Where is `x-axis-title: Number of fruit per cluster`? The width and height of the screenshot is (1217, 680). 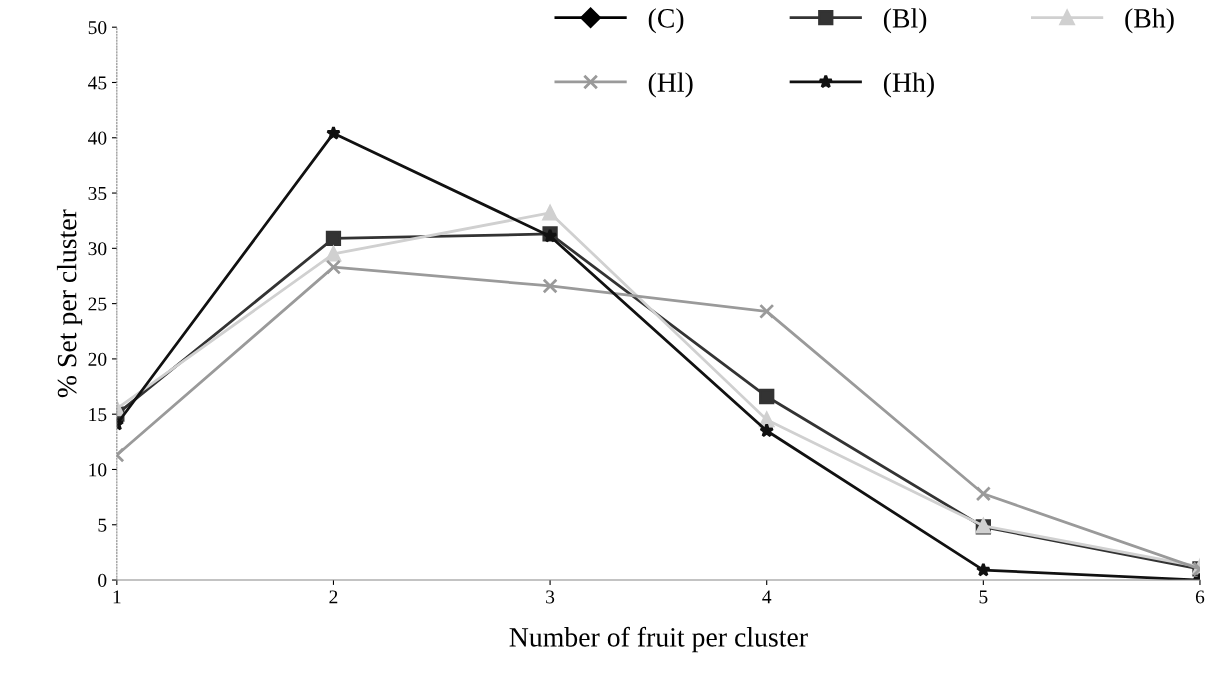 x-axis-title: Number of fruit per cluster is located at coordinates (658, 639).